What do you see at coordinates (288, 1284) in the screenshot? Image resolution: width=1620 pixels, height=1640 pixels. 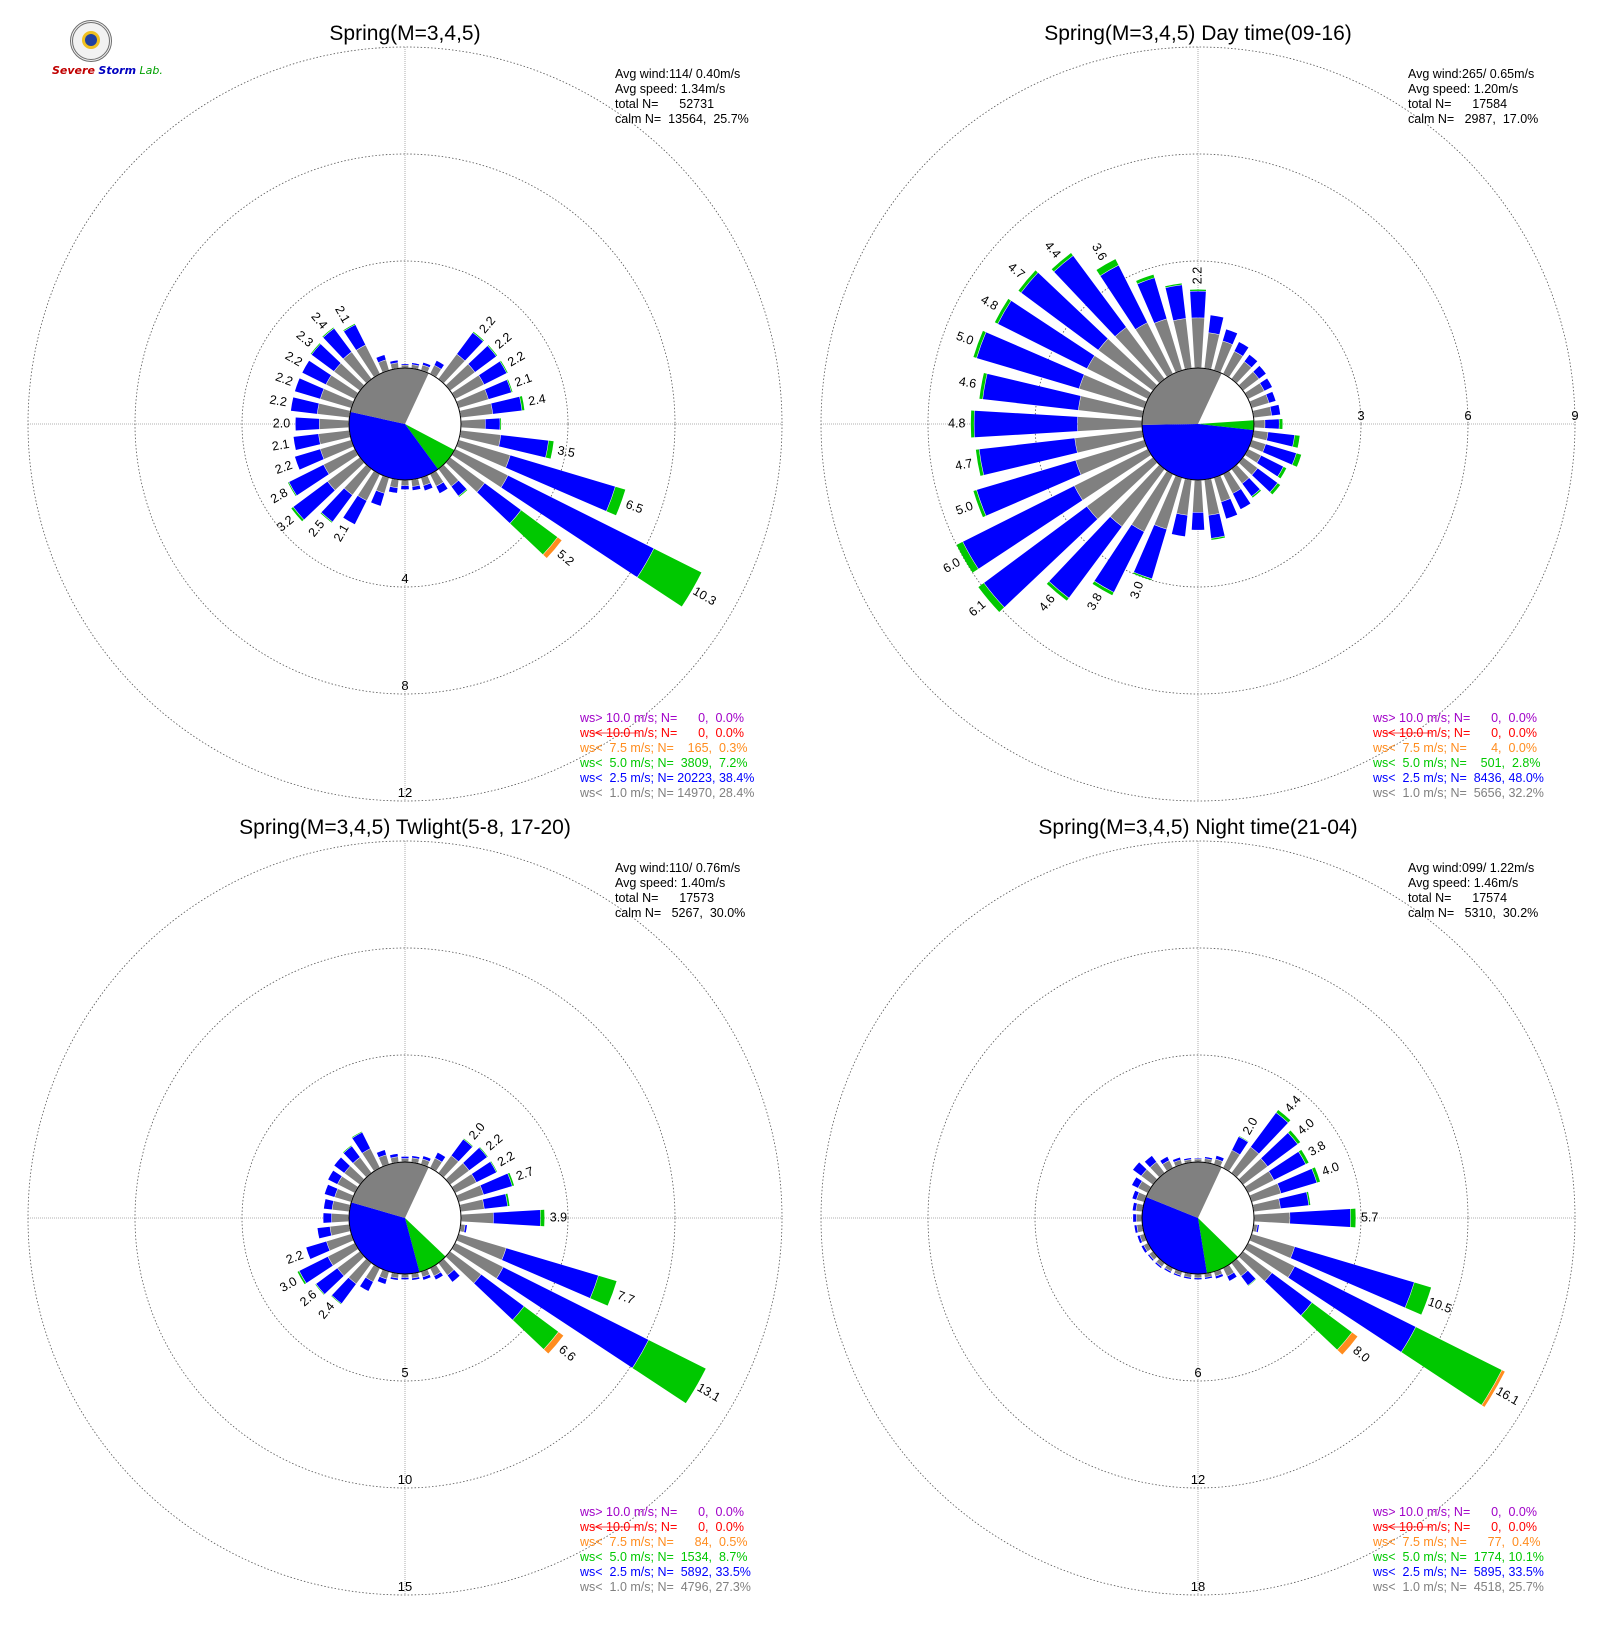 I see `petal-value-label: 3.0` at bounding box center [288, 1284].